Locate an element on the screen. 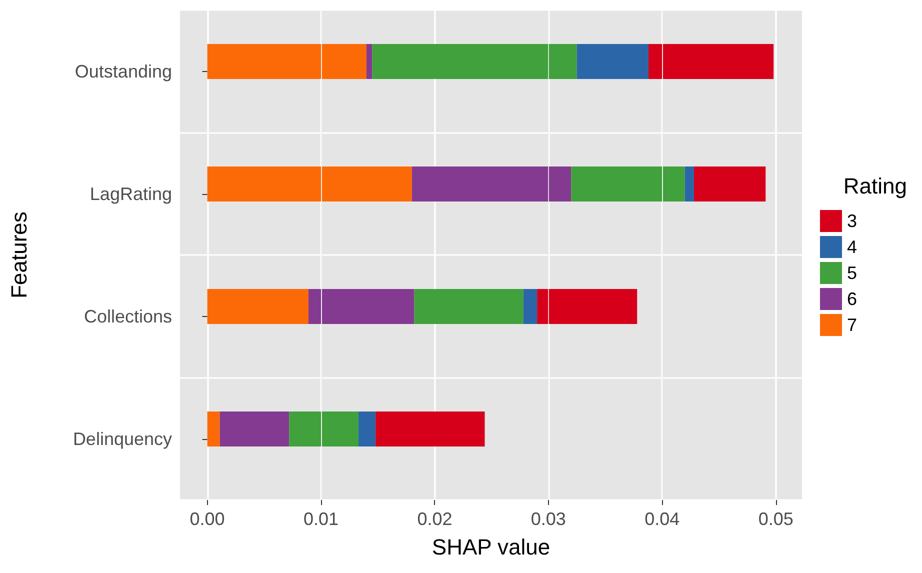 The width and height of the screenshot is (922, 573). legend-label: 5 is located at coordinates (852, 273).